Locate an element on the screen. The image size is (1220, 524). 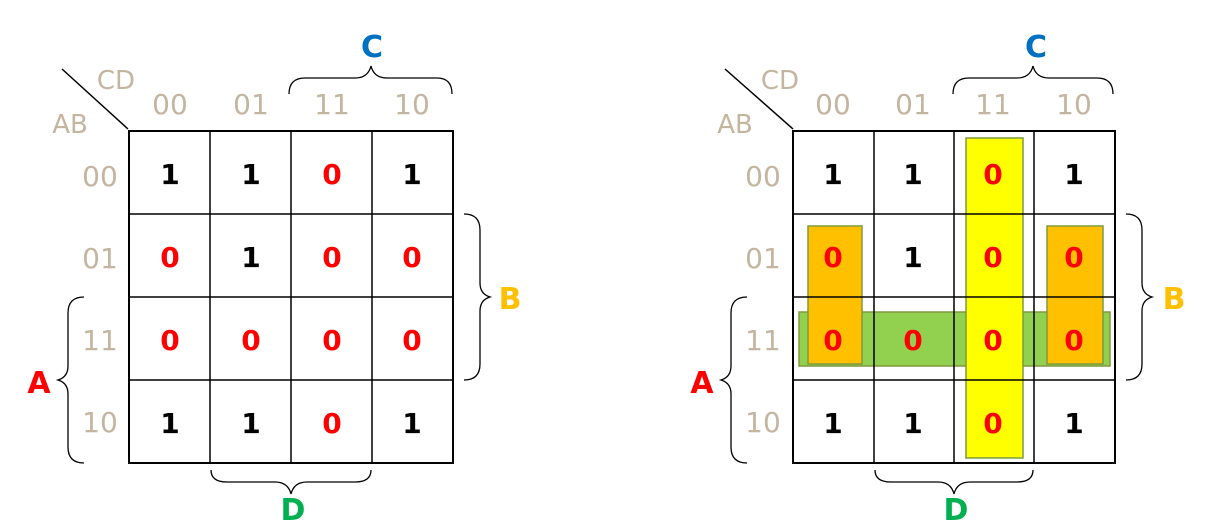
right-d-brace is located at coordinates (954, 482).